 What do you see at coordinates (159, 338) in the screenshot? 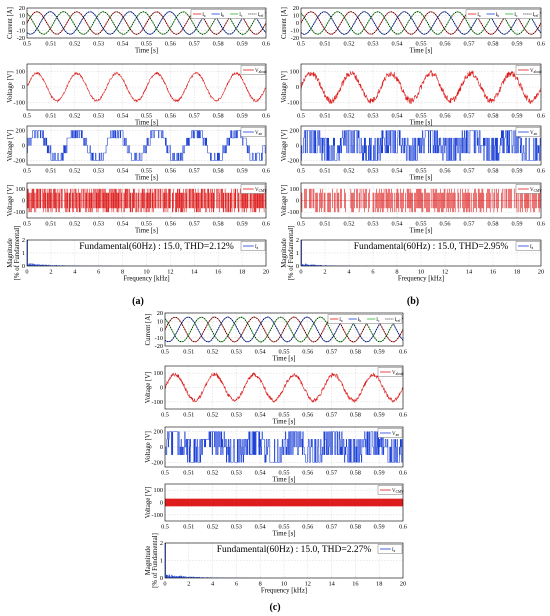
I see `y-tick-label: -10` at bounding box center [159, 338].